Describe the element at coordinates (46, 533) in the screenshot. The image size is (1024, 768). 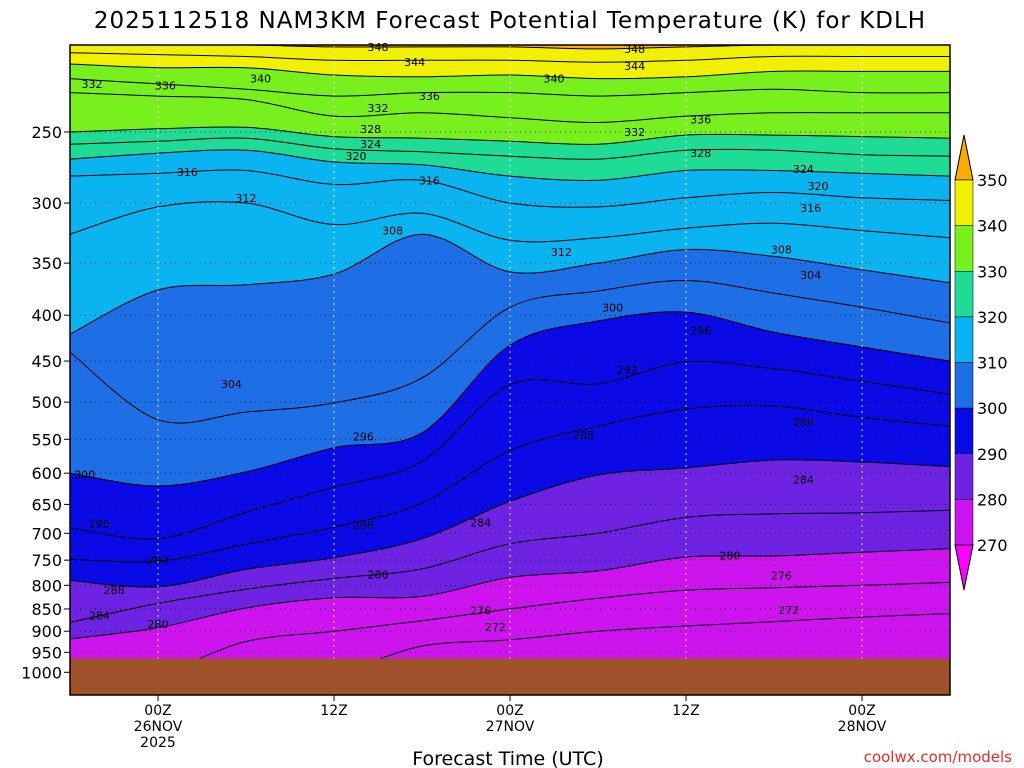
I see `y-tick-label: 700` at that location.